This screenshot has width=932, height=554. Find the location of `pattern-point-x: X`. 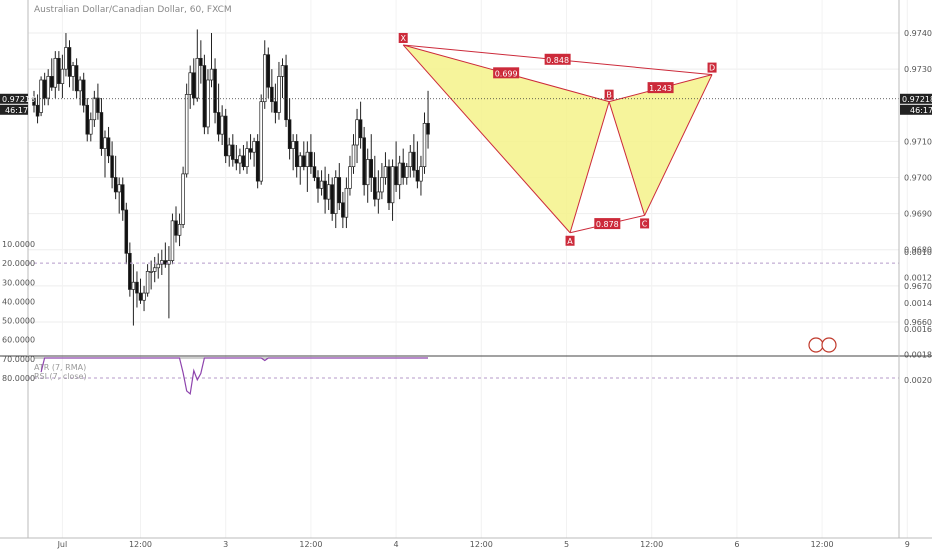

pattern-point-x: X is located at coordinates (403, 37).